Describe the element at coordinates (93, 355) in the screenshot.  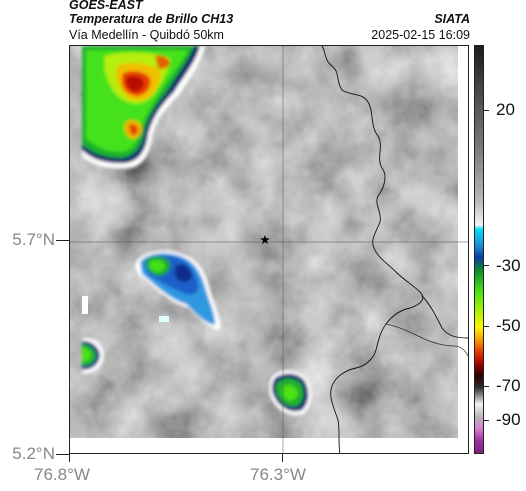
I see `convective-cloud-west` at that location.